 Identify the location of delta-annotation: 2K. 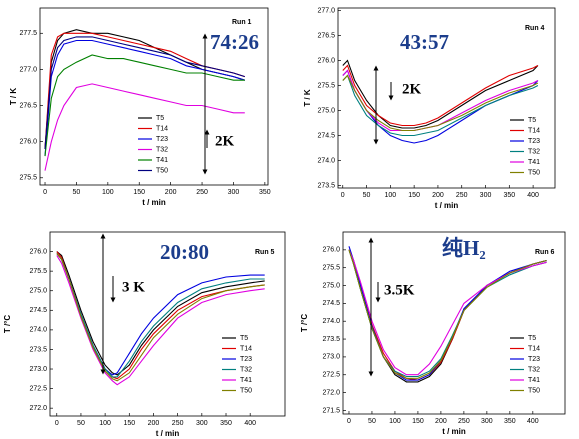
(225, 141).